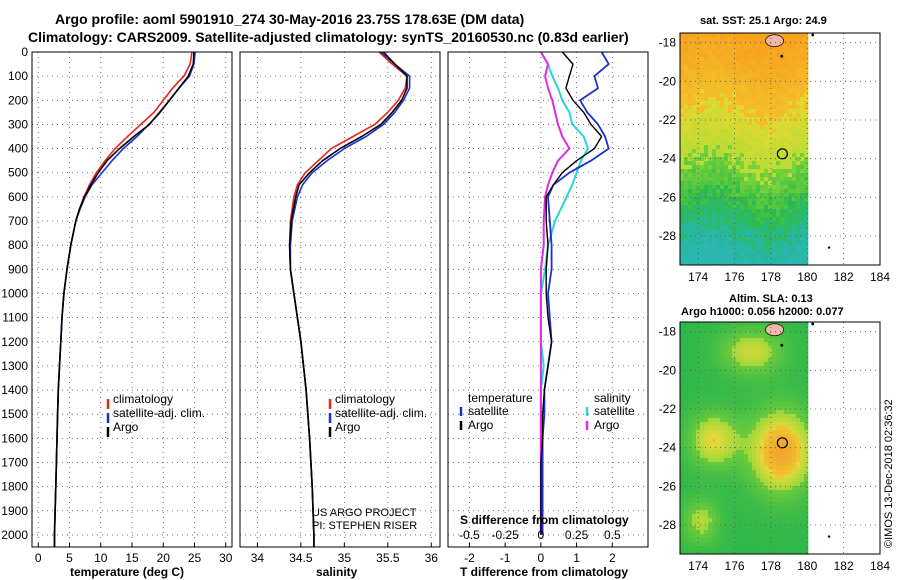  Describe the element at coordinates (668, 370) in the screenshot. I see `lat-tick-label: -20` at that location.